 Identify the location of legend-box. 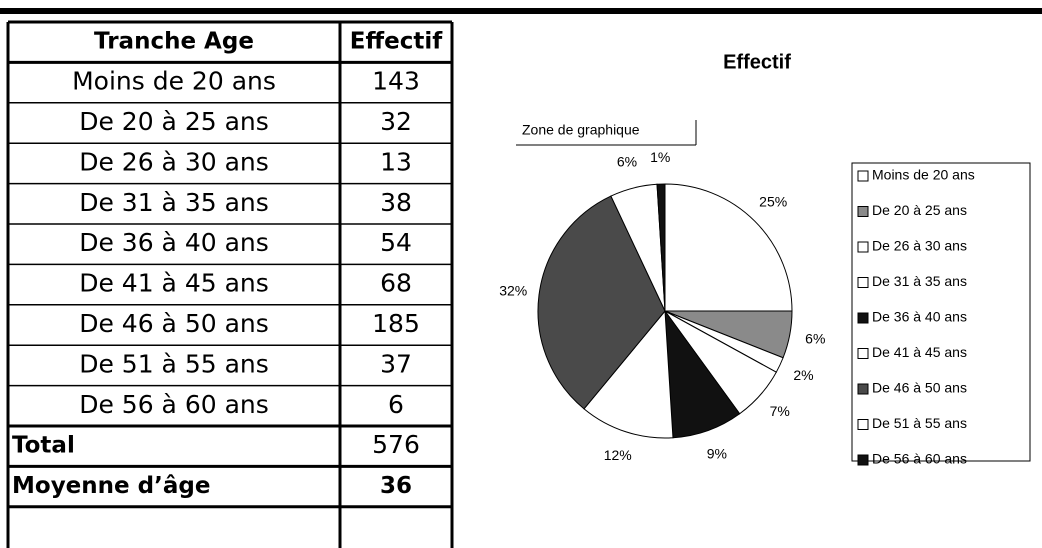
(941, 312).